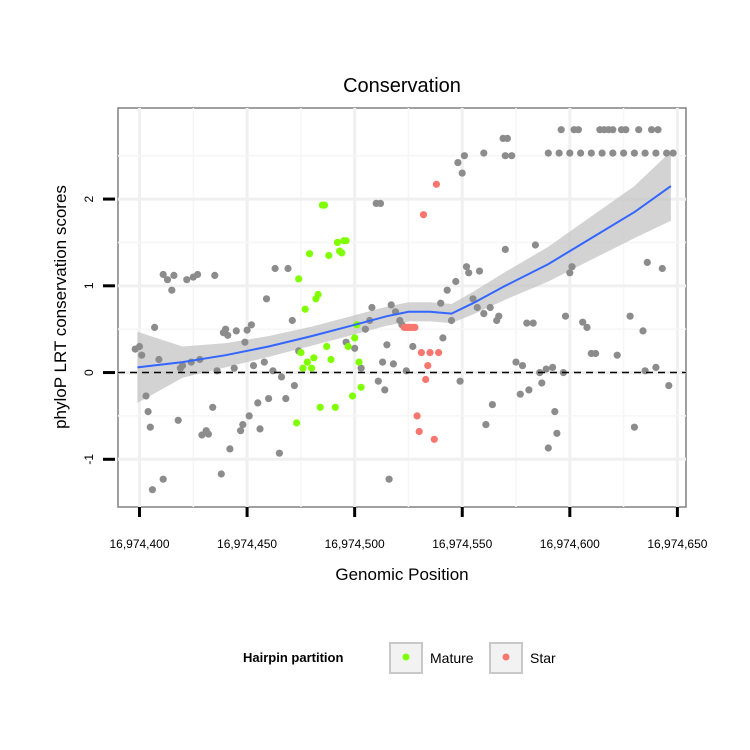 The image size is (750, 750). What do you see at coordinates (401, 574) in the screenshot?
I see `x-axis-label: Genomic Position` at bounding box center [401, 574].